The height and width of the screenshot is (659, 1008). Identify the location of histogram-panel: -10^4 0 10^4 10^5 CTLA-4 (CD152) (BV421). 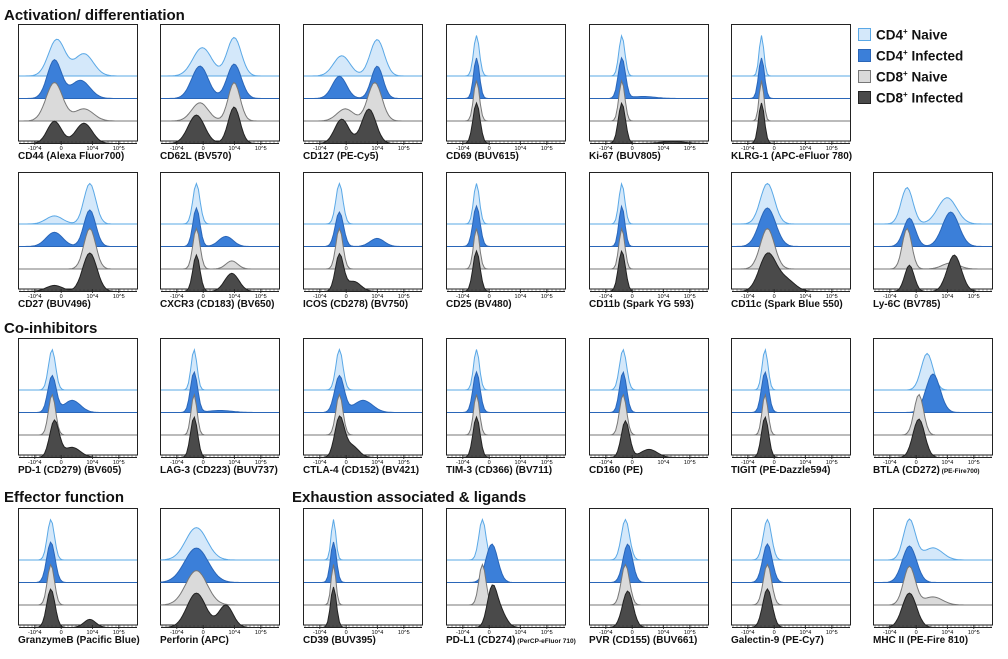
(363, 407).